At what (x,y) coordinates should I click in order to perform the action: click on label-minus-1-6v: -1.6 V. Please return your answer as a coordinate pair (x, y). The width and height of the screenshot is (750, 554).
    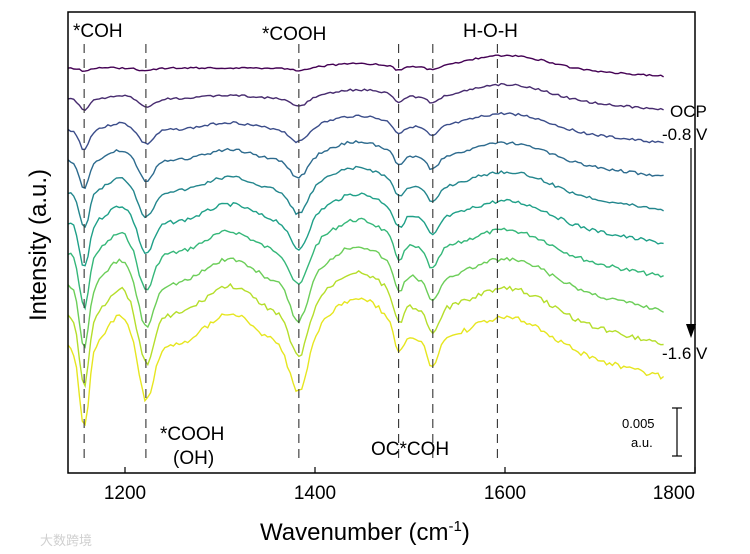
    Looking at the image, I should click on (685, 353).